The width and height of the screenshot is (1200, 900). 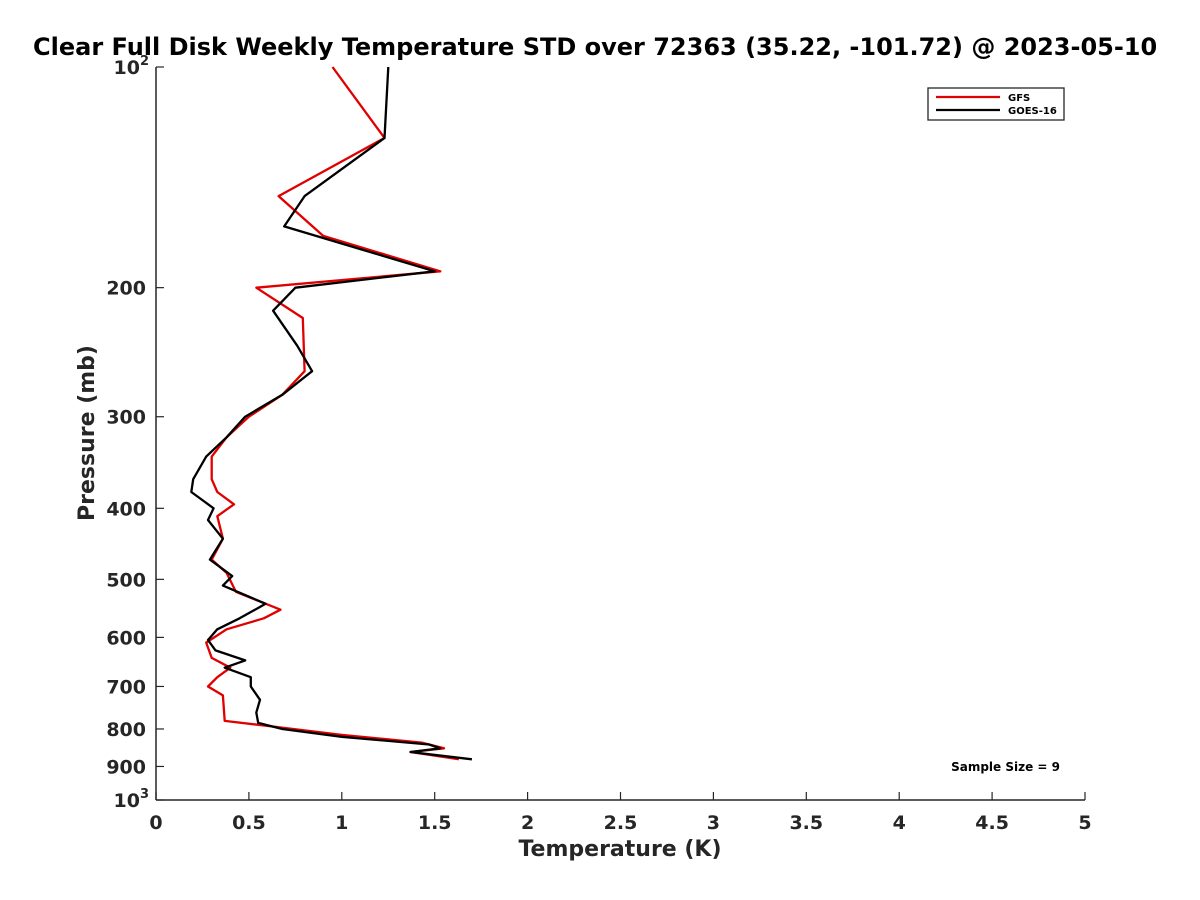 I want to click on x-tick-label: 3.5, so click(x=806, y=823).